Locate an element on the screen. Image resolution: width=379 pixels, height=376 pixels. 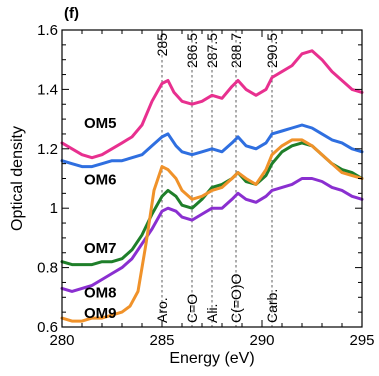
x-axis-title: Energy (eV) is located at coordinates (211, 358).